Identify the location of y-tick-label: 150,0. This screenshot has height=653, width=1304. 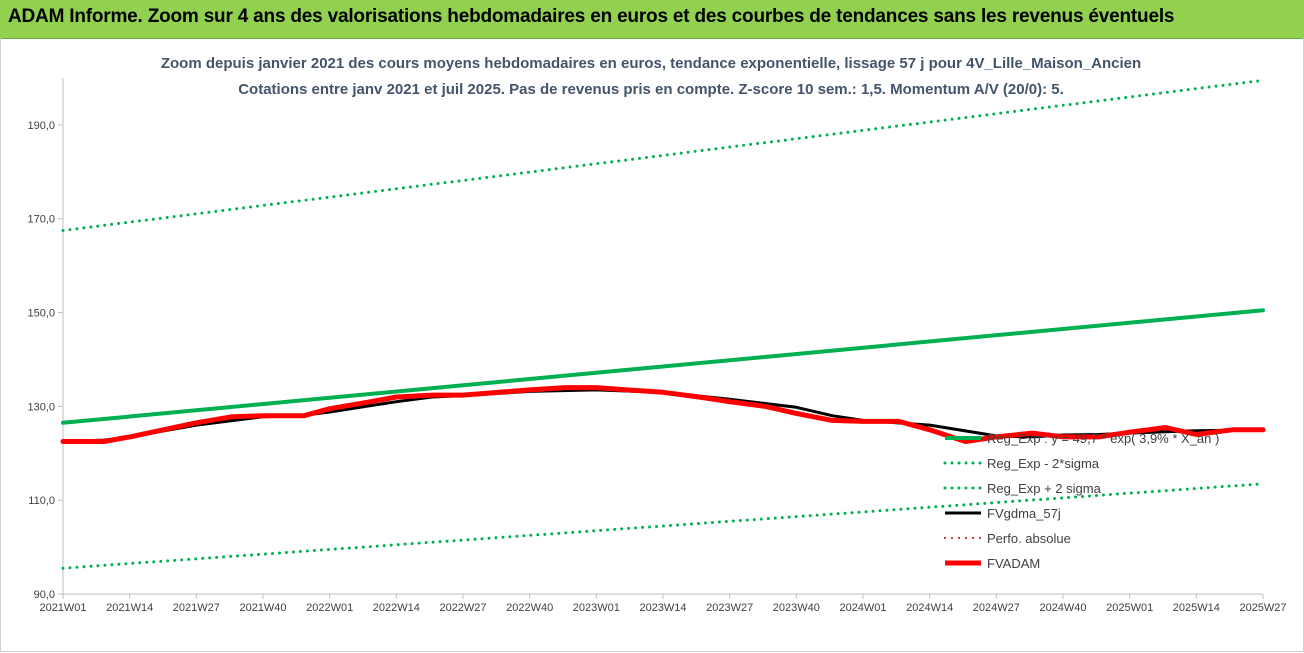
(41, 314).